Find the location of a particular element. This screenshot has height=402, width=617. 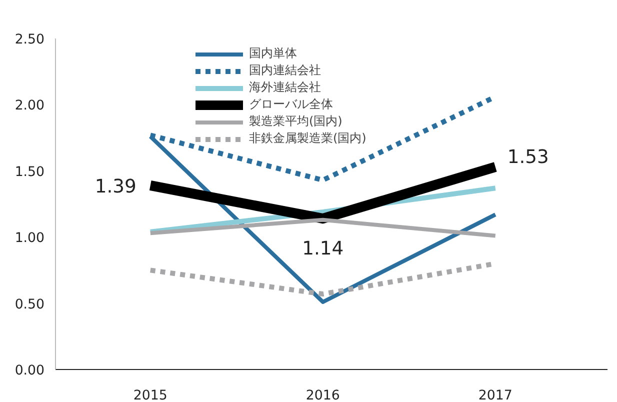

text: 0.00 is located at coordinates (29, 371).